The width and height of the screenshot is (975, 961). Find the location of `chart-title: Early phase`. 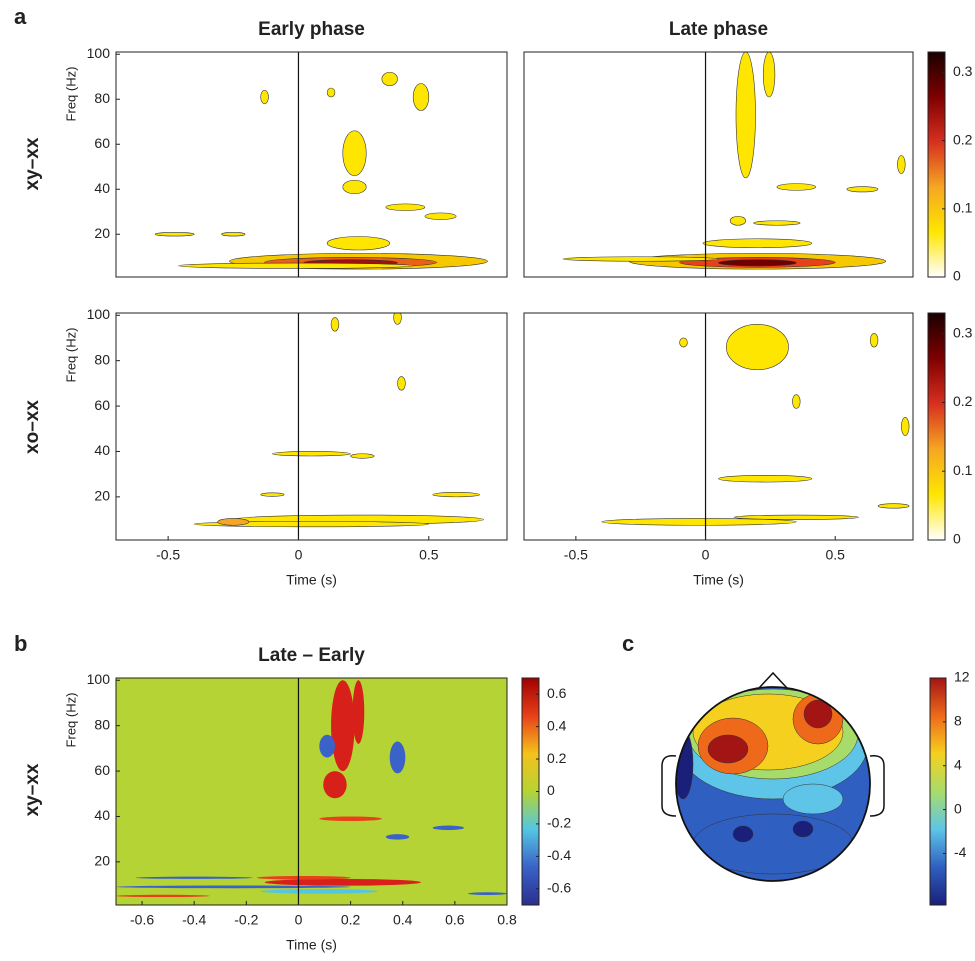

chart-title: Early phase is located at coordinates (311, 29).